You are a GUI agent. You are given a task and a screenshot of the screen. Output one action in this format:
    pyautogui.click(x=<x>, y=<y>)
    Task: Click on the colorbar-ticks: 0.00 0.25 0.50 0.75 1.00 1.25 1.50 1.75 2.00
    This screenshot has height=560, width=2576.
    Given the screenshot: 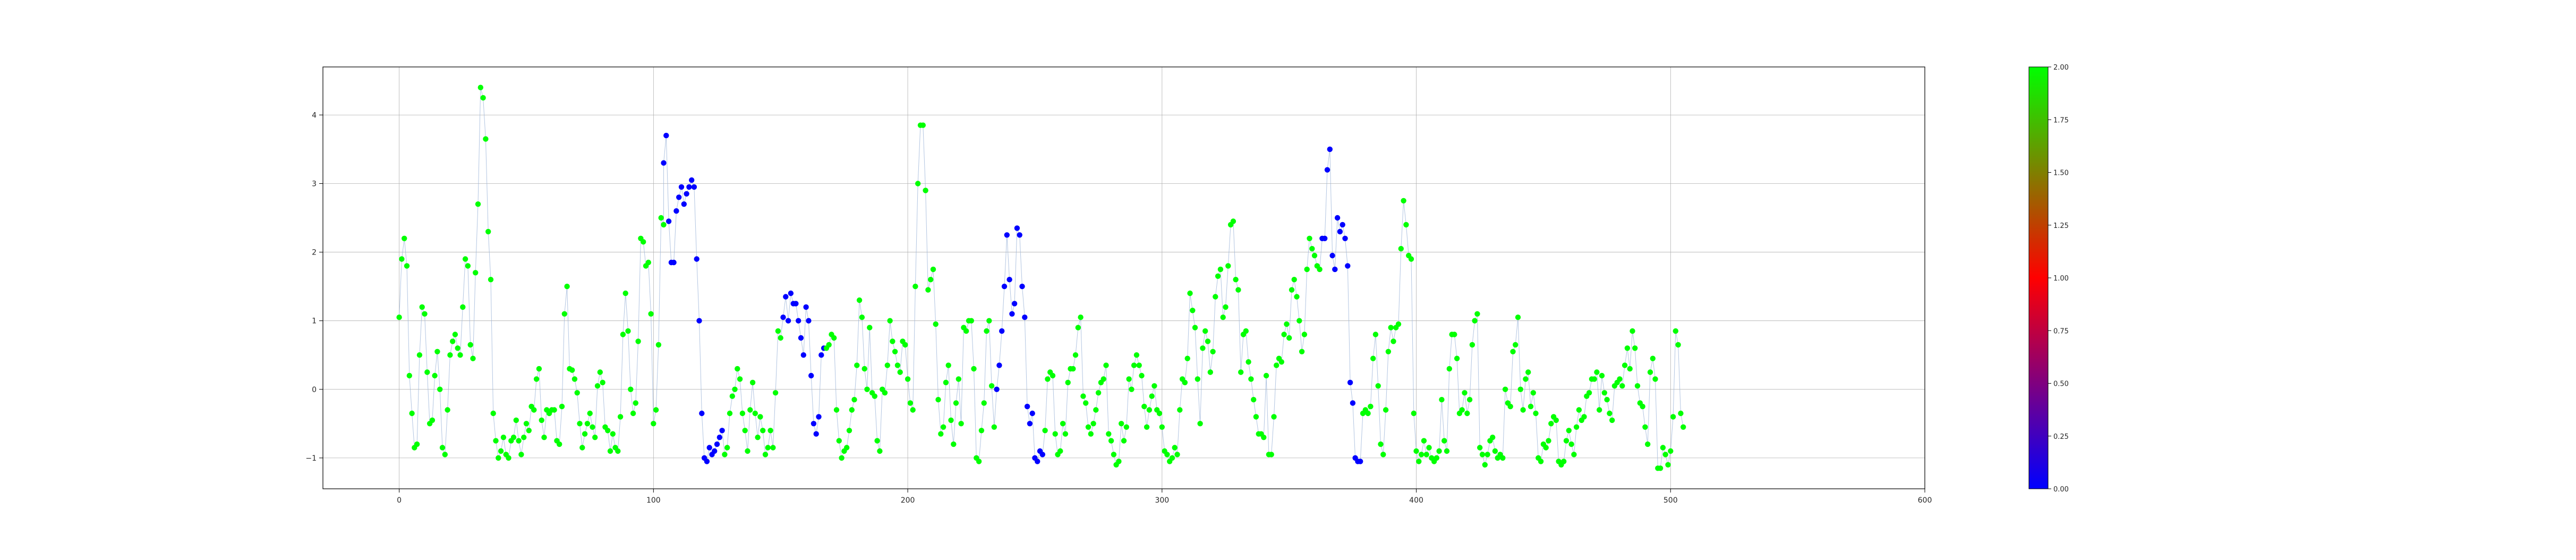 What is the action you would take?
    pyautogui.click(x=2059, y=279)
    